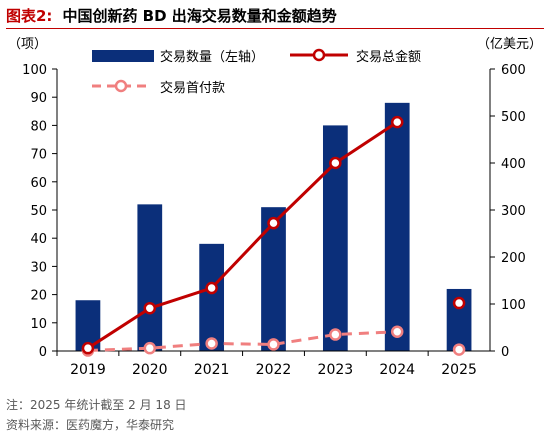  Describe the element at coordinates (192, 88) in the screenshot. I see `legend-label-upfront: 交易首付款` at that location.